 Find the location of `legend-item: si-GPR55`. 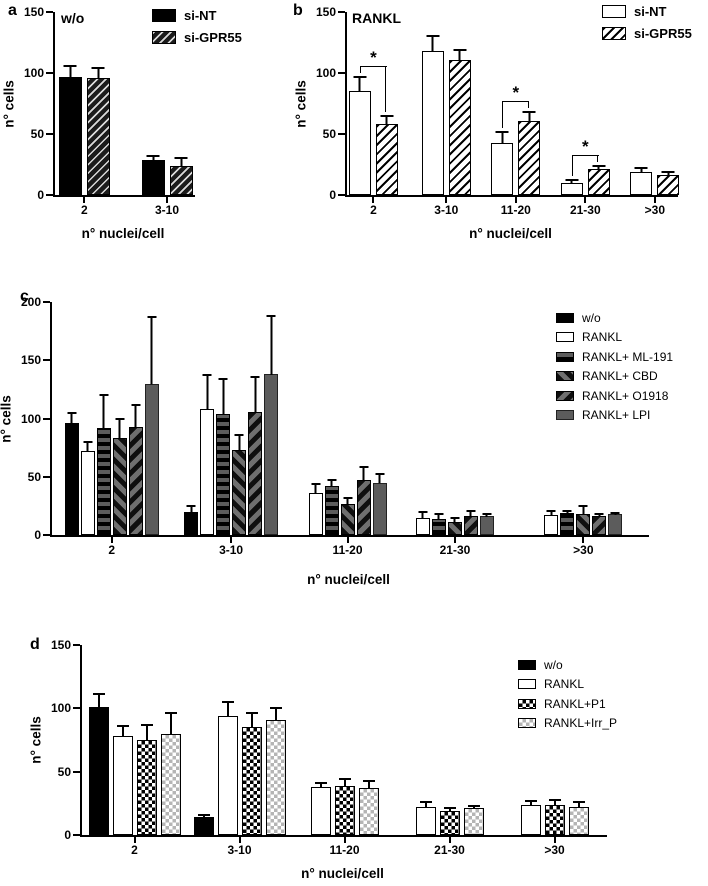

legend-item: si-GPR55 is located at coordinates (647, 33).